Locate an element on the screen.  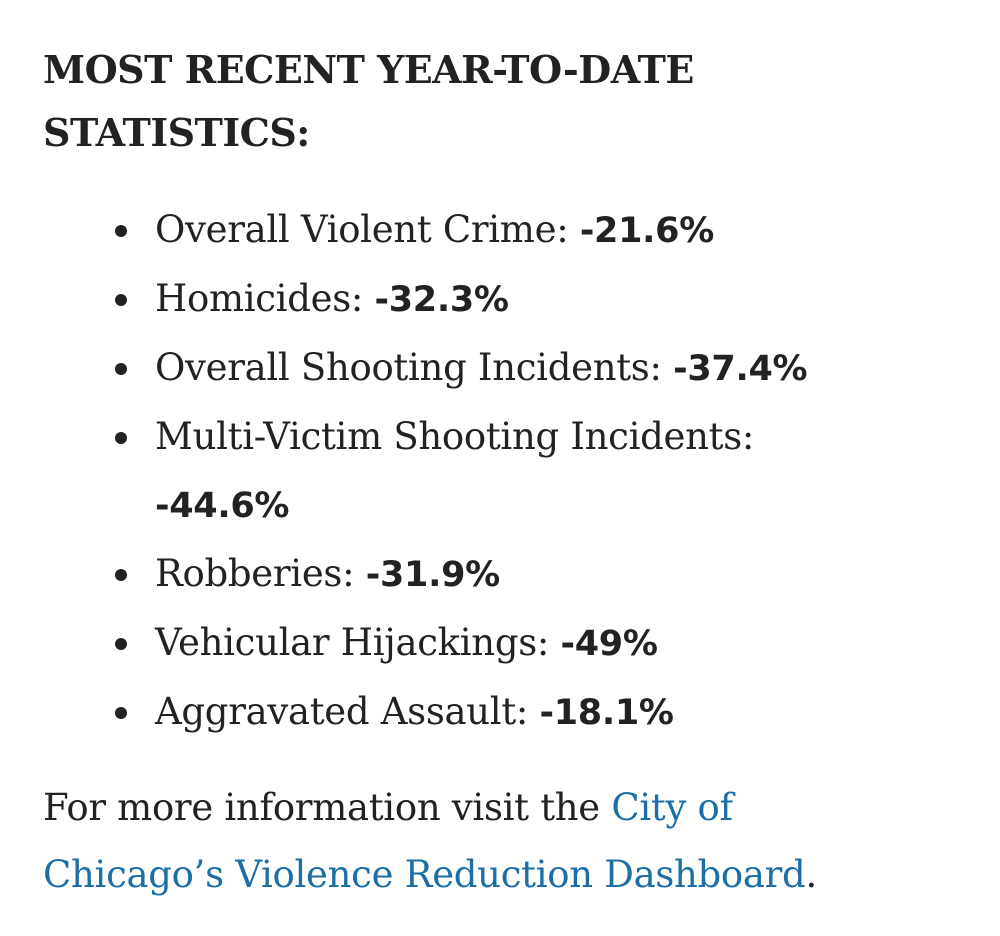
more-info-text: For more information visit the is located at coordinates (327, 807).